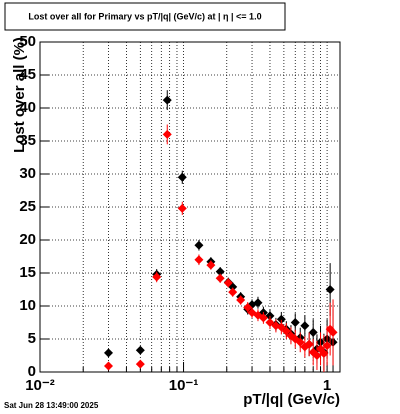 The width and height of the screenshot is (400, 414). Describe the element at coordinates (184, 385) in the screenshot. I see `x-tick-label: 10⁻¹` at that location.